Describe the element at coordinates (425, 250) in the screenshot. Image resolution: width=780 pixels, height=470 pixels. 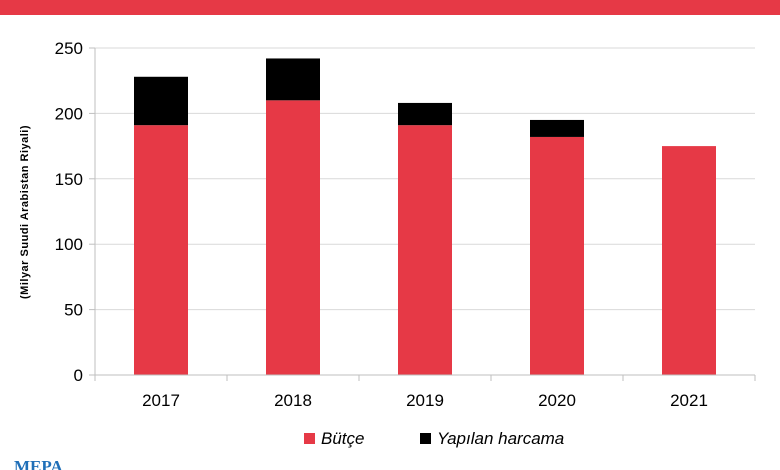
I see `bar-butce-2019` at that location.